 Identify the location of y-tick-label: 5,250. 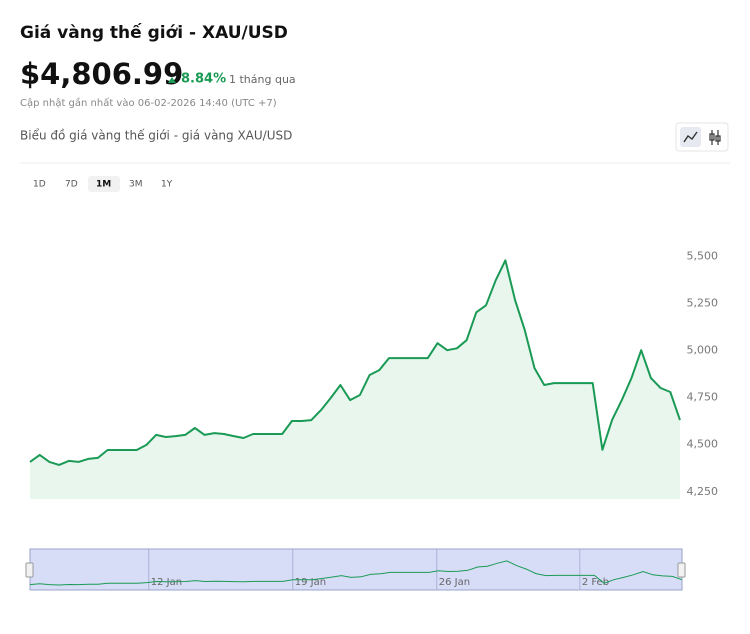
(703, 302).